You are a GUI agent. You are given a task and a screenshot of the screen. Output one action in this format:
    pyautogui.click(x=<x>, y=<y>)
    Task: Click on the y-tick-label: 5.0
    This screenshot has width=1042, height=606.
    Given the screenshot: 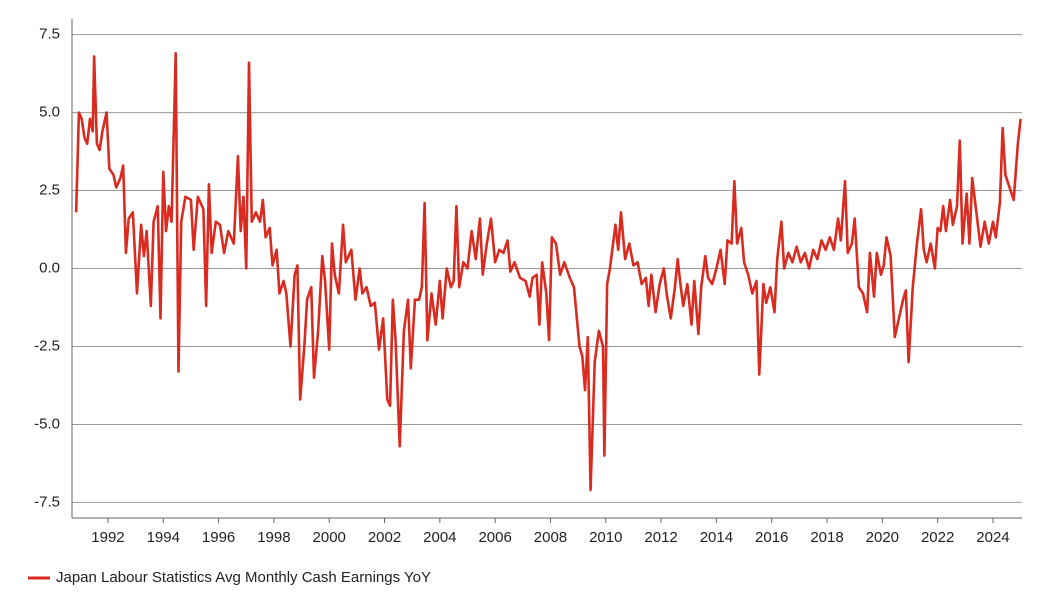 What is the action you would take?
    pyautogui.click(x=49, y=112)
    